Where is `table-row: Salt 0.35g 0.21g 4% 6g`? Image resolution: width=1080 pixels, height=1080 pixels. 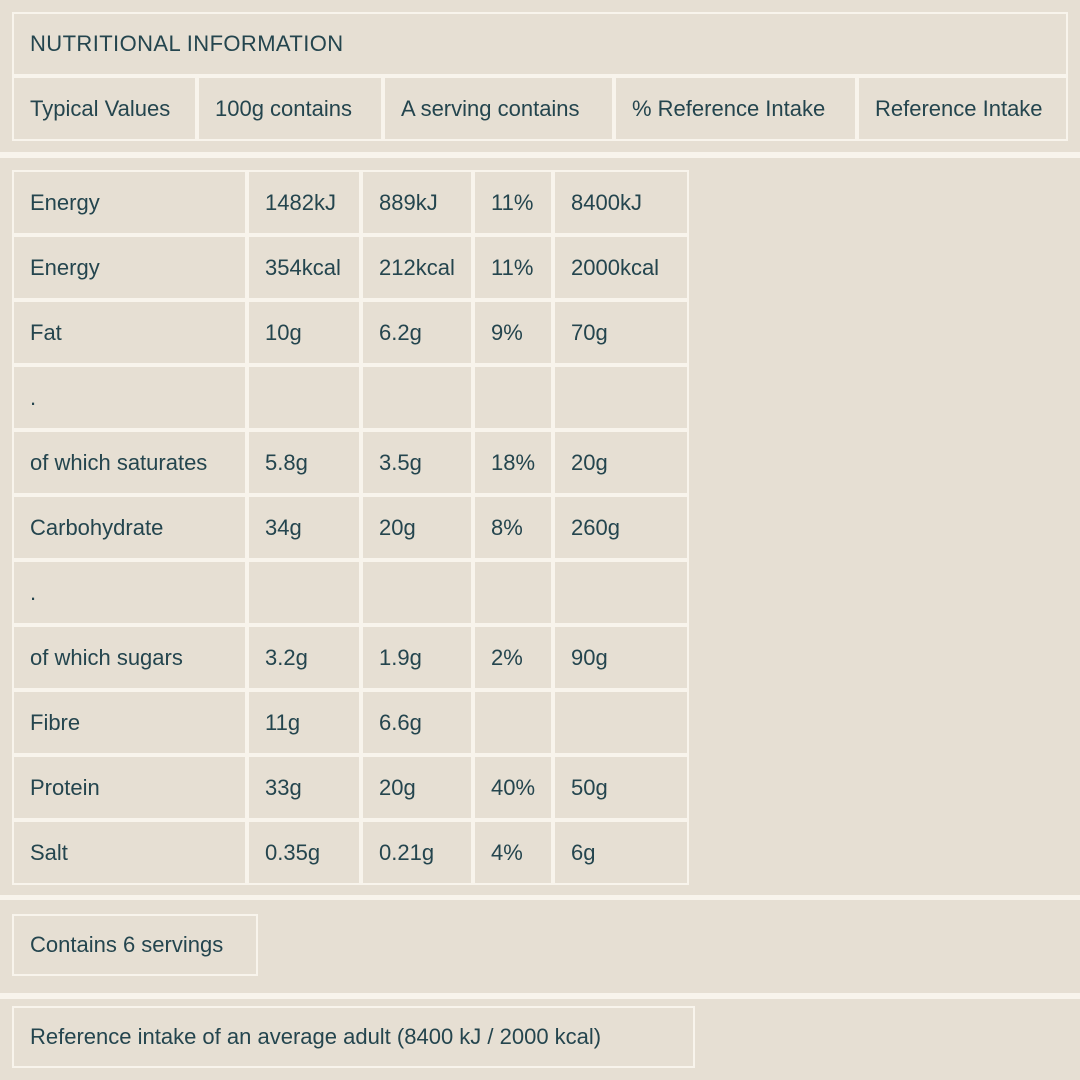 table-row: Salt 0.35g 0.21g 4% 6g is located at coordinates (350, 852).